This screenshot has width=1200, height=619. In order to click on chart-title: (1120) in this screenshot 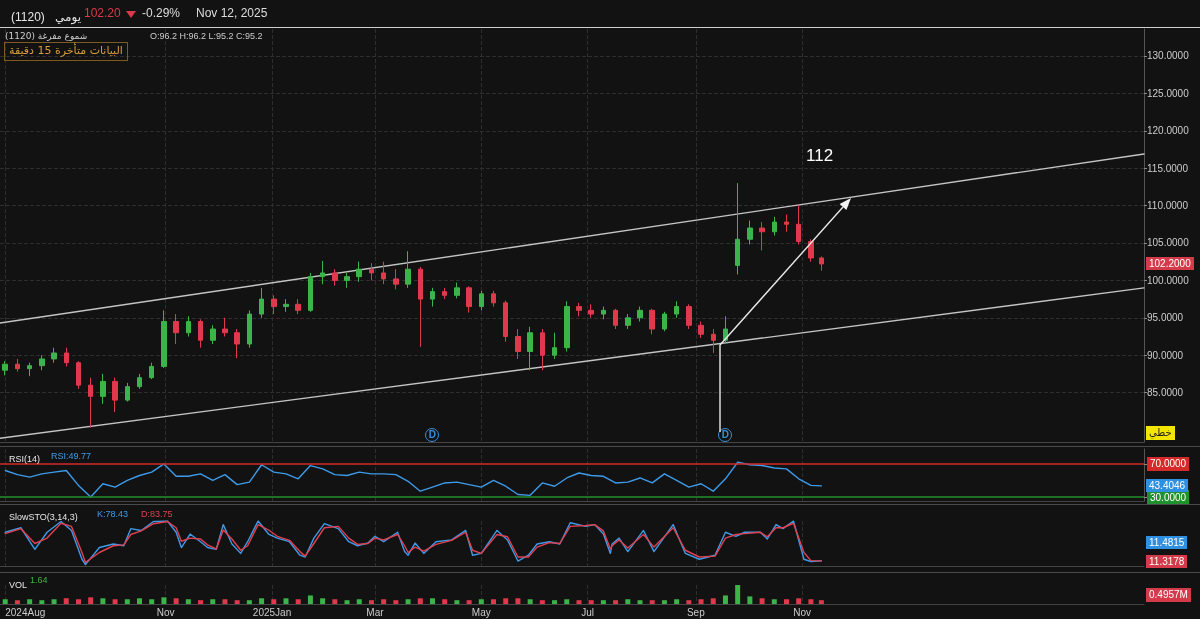, I will do `click(28, 17)`.